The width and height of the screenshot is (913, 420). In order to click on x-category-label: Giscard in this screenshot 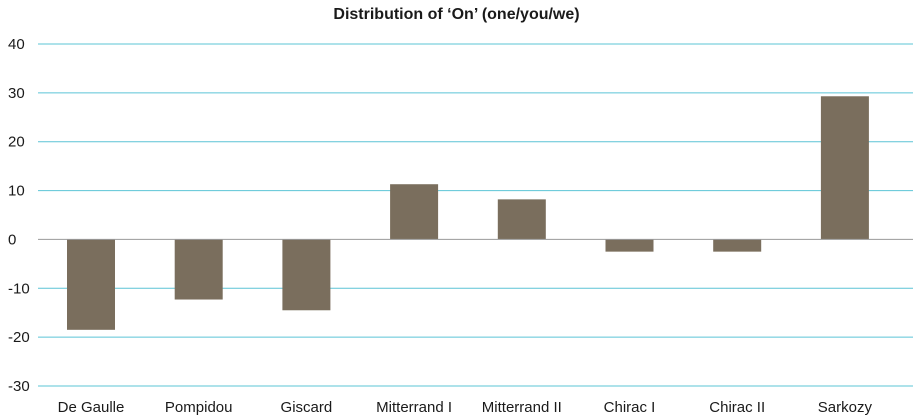, I will do `click(307, 407)`.